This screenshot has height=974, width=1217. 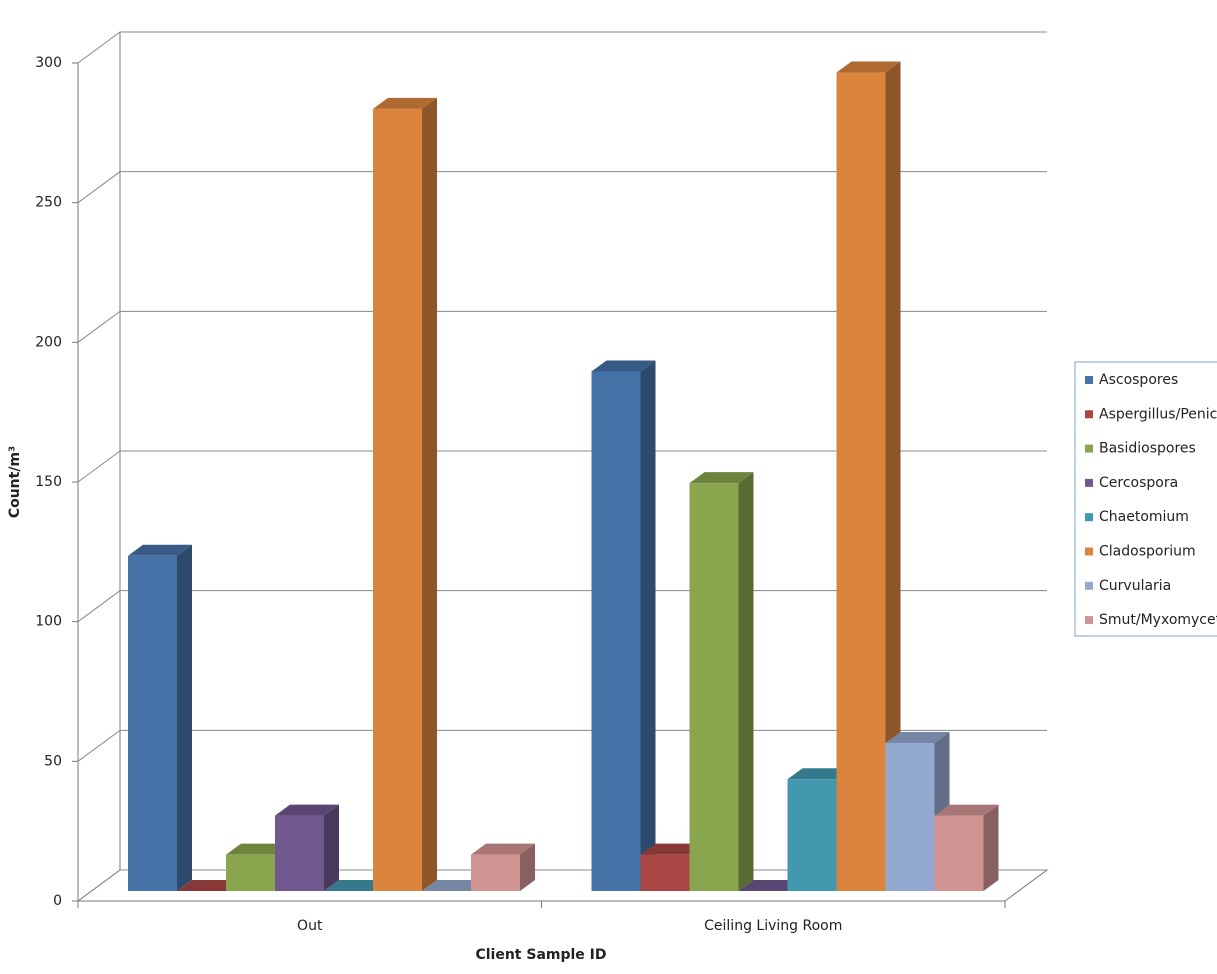 What do you see at coordinates (57, 901) in the screenshot?
I see `y-tick-label: 0` at bounding box center [57, 901].